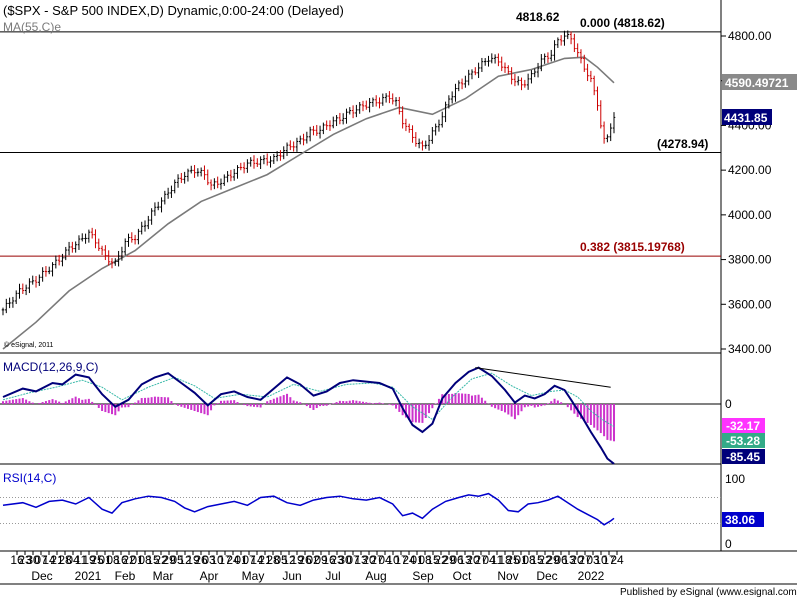  What do you see at coordinates (305, 560) in the screenshot?
I see `x-day-label: 26` at bounding box center [305, 560].